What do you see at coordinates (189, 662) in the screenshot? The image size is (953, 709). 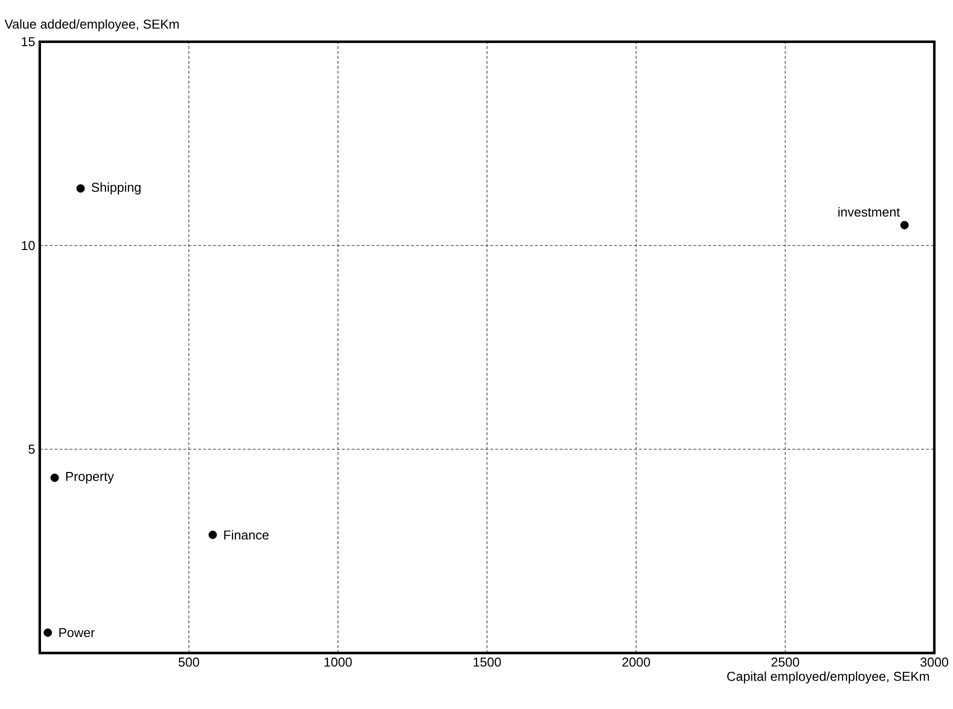 I see `x-tick-label: 500` at bounding box center [189, 662].